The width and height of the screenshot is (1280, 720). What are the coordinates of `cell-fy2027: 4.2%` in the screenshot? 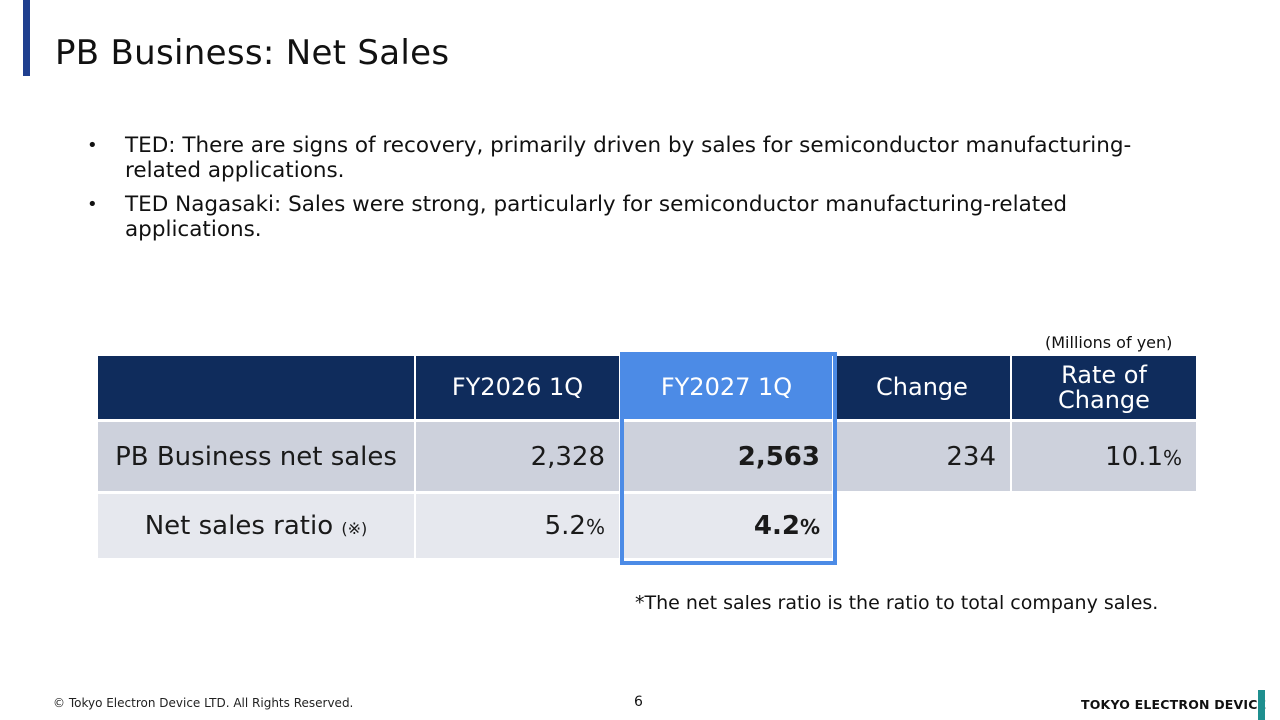 It's located at (727, 524).